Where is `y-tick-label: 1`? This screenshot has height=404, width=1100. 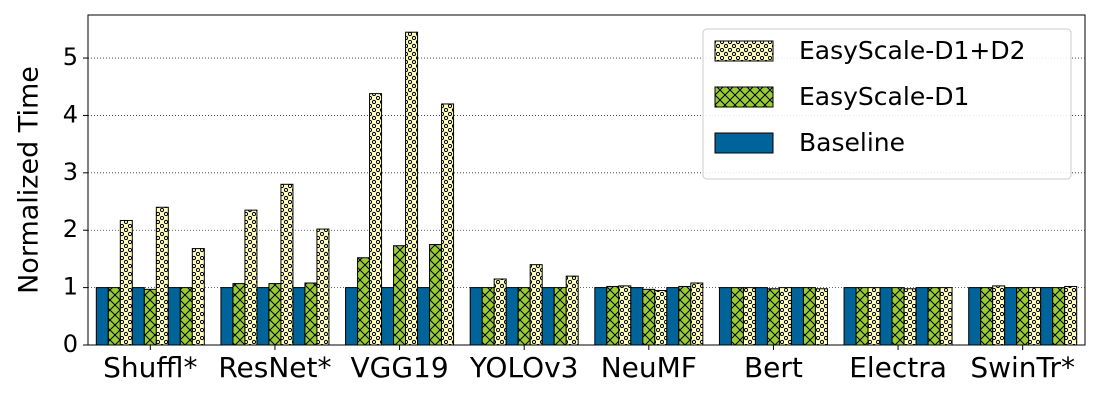
y-tick-label: 1 is located at coordinates (70, 287).